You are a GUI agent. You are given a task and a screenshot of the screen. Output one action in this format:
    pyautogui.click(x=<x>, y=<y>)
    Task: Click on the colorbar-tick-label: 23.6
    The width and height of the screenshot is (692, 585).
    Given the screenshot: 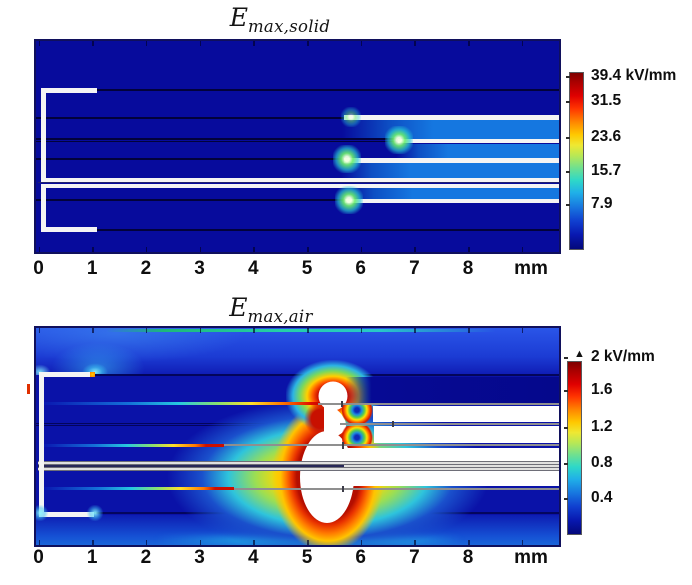 What is the action you would take?
    pyautogui.click(x=606, y=136)
    